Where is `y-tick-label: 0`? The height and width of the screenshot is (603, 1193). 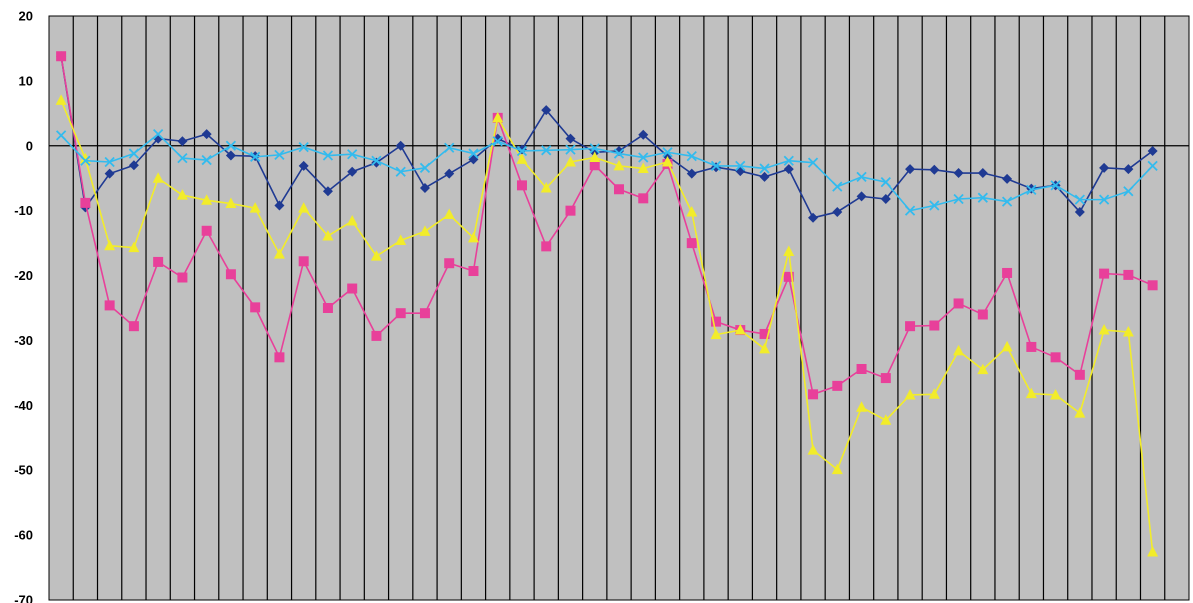 y-tick-label: 0 is located at coordinates (29, 145).